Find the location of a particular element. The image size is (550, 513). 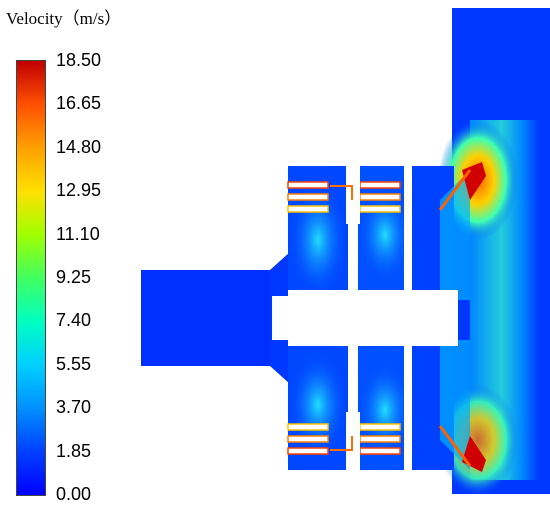

upper-jet-edge is located at coordinates (455, 190).